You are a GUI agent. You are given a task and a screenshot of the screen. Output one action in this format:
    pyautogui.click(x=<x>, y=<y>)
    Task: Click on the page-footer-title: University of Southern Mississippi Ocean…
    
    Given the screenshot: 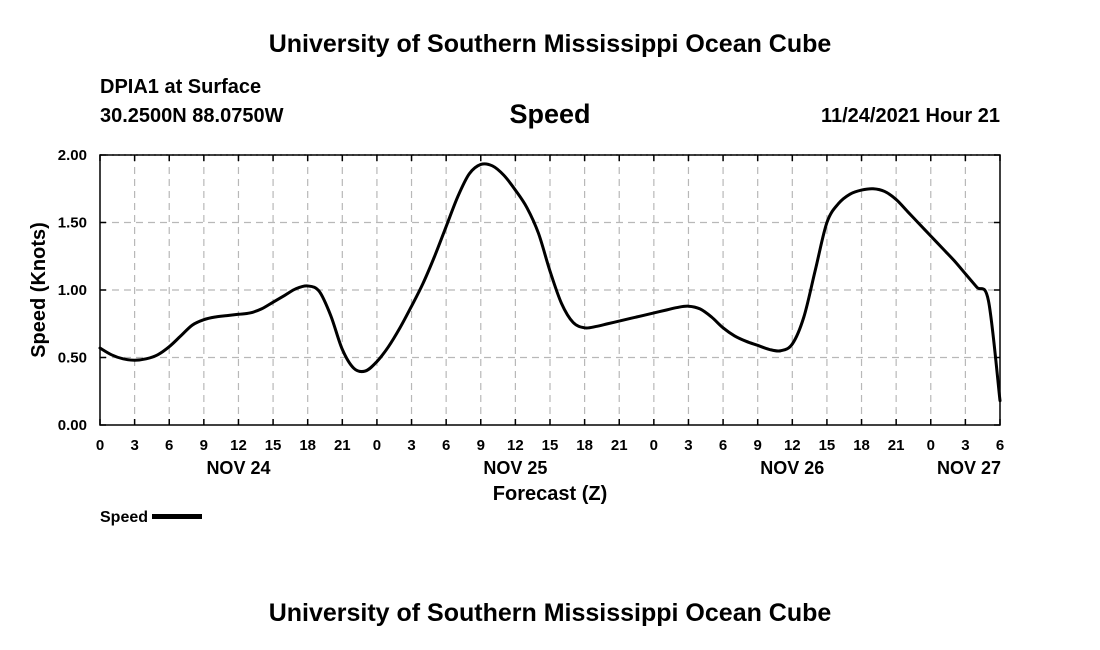 What is the action you would take?
    pyautogui.click(x=550, y=613)
    